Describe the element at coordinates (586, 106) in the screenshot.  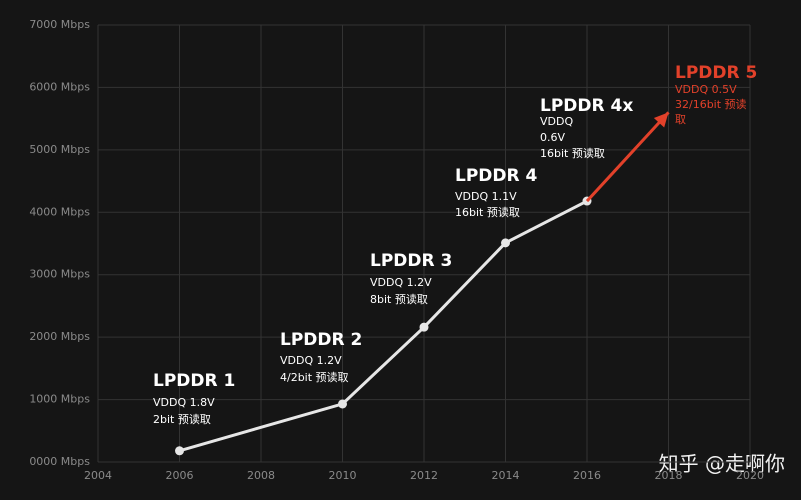
I see `annotation-title: LPDDR 4x` at that location.